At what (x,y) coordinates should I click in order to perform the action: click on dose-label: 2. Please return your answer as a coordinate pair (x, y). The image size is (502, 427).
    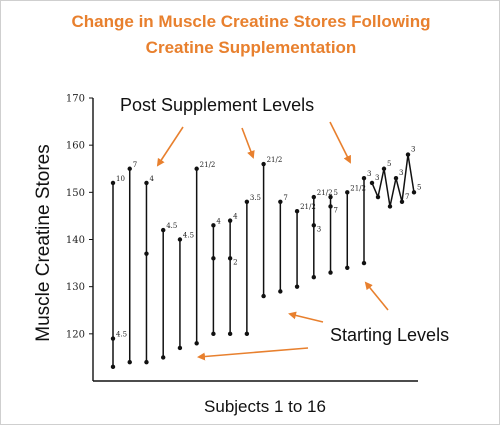
    Looking at the image, I should click on (235, 262).